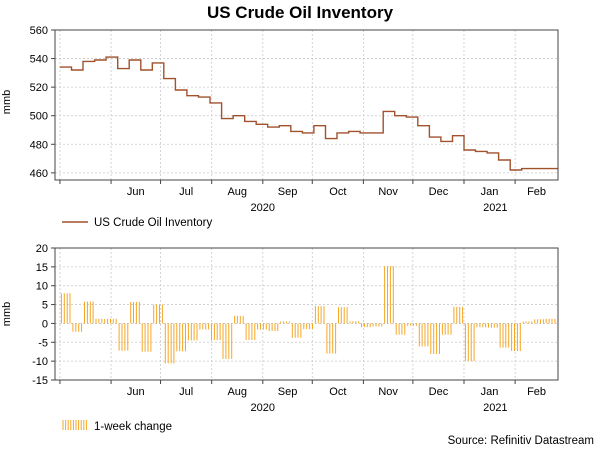  Describe the element at coordinates (263, 208) in the screenshot. I see `inventory-year-label: 2020` at that location.